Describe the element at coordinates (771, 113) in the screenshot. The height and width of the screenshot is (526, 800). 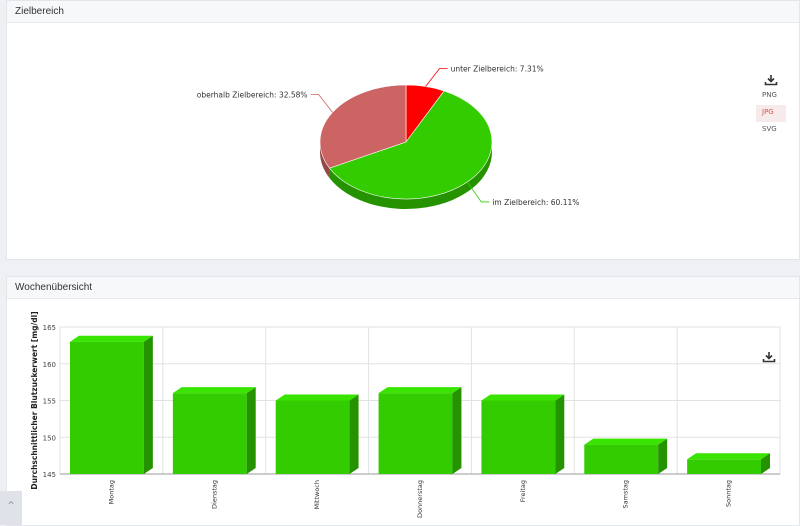
I see `export-jpg-option: JPG` at that location.